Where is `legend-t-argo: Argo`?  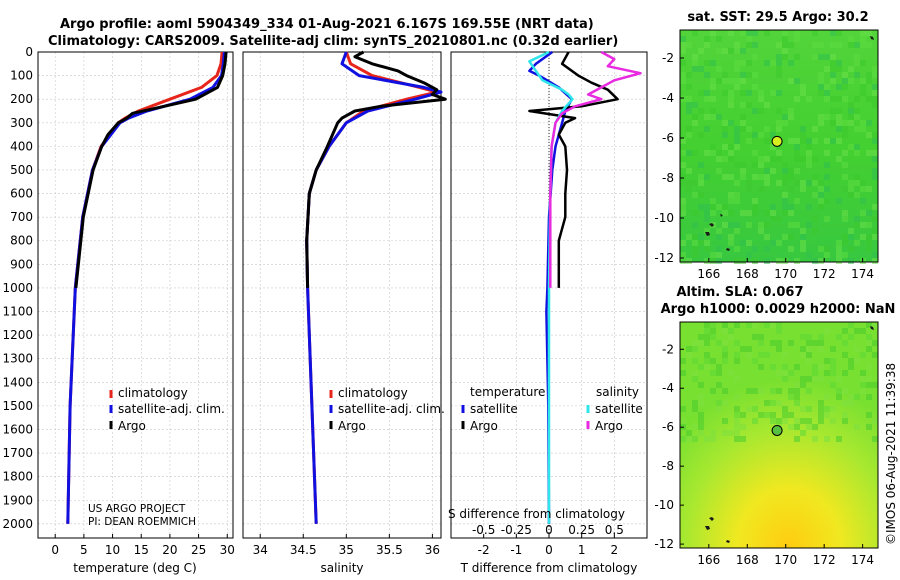 legend-t-argo: Argo is located at coordinates (484, 426).